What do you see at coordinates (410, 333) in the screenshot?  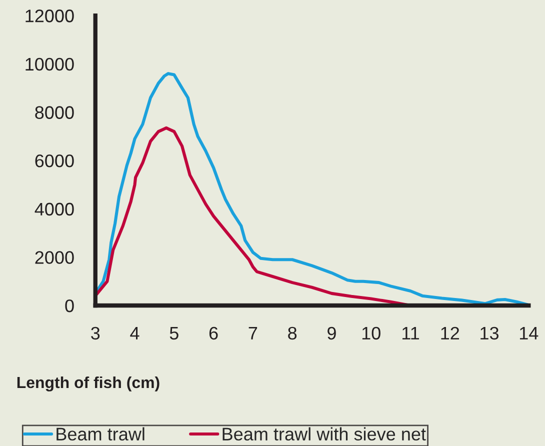 I see `x-tick-label: 11` at bounding box center [410, 333].